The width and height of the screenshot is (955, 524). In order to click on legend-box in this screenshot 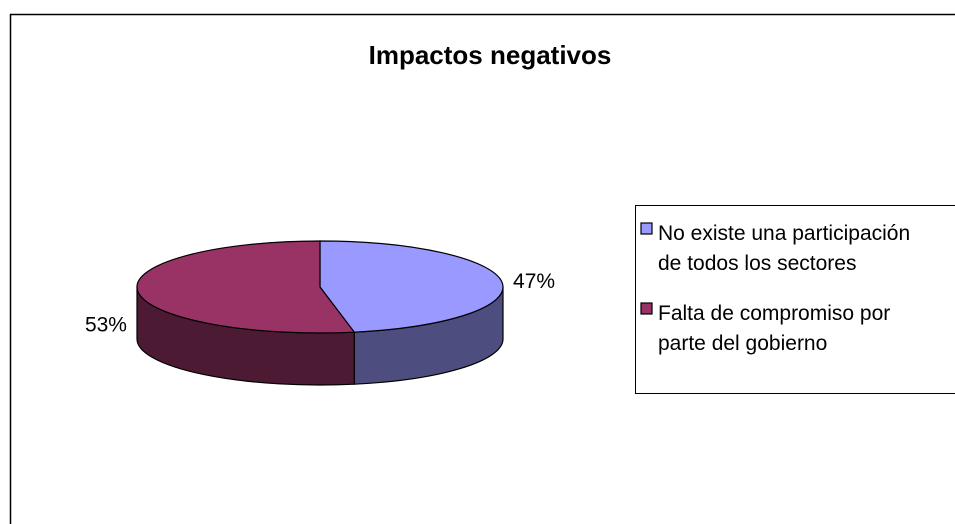, I will do `click(795, 299)`.